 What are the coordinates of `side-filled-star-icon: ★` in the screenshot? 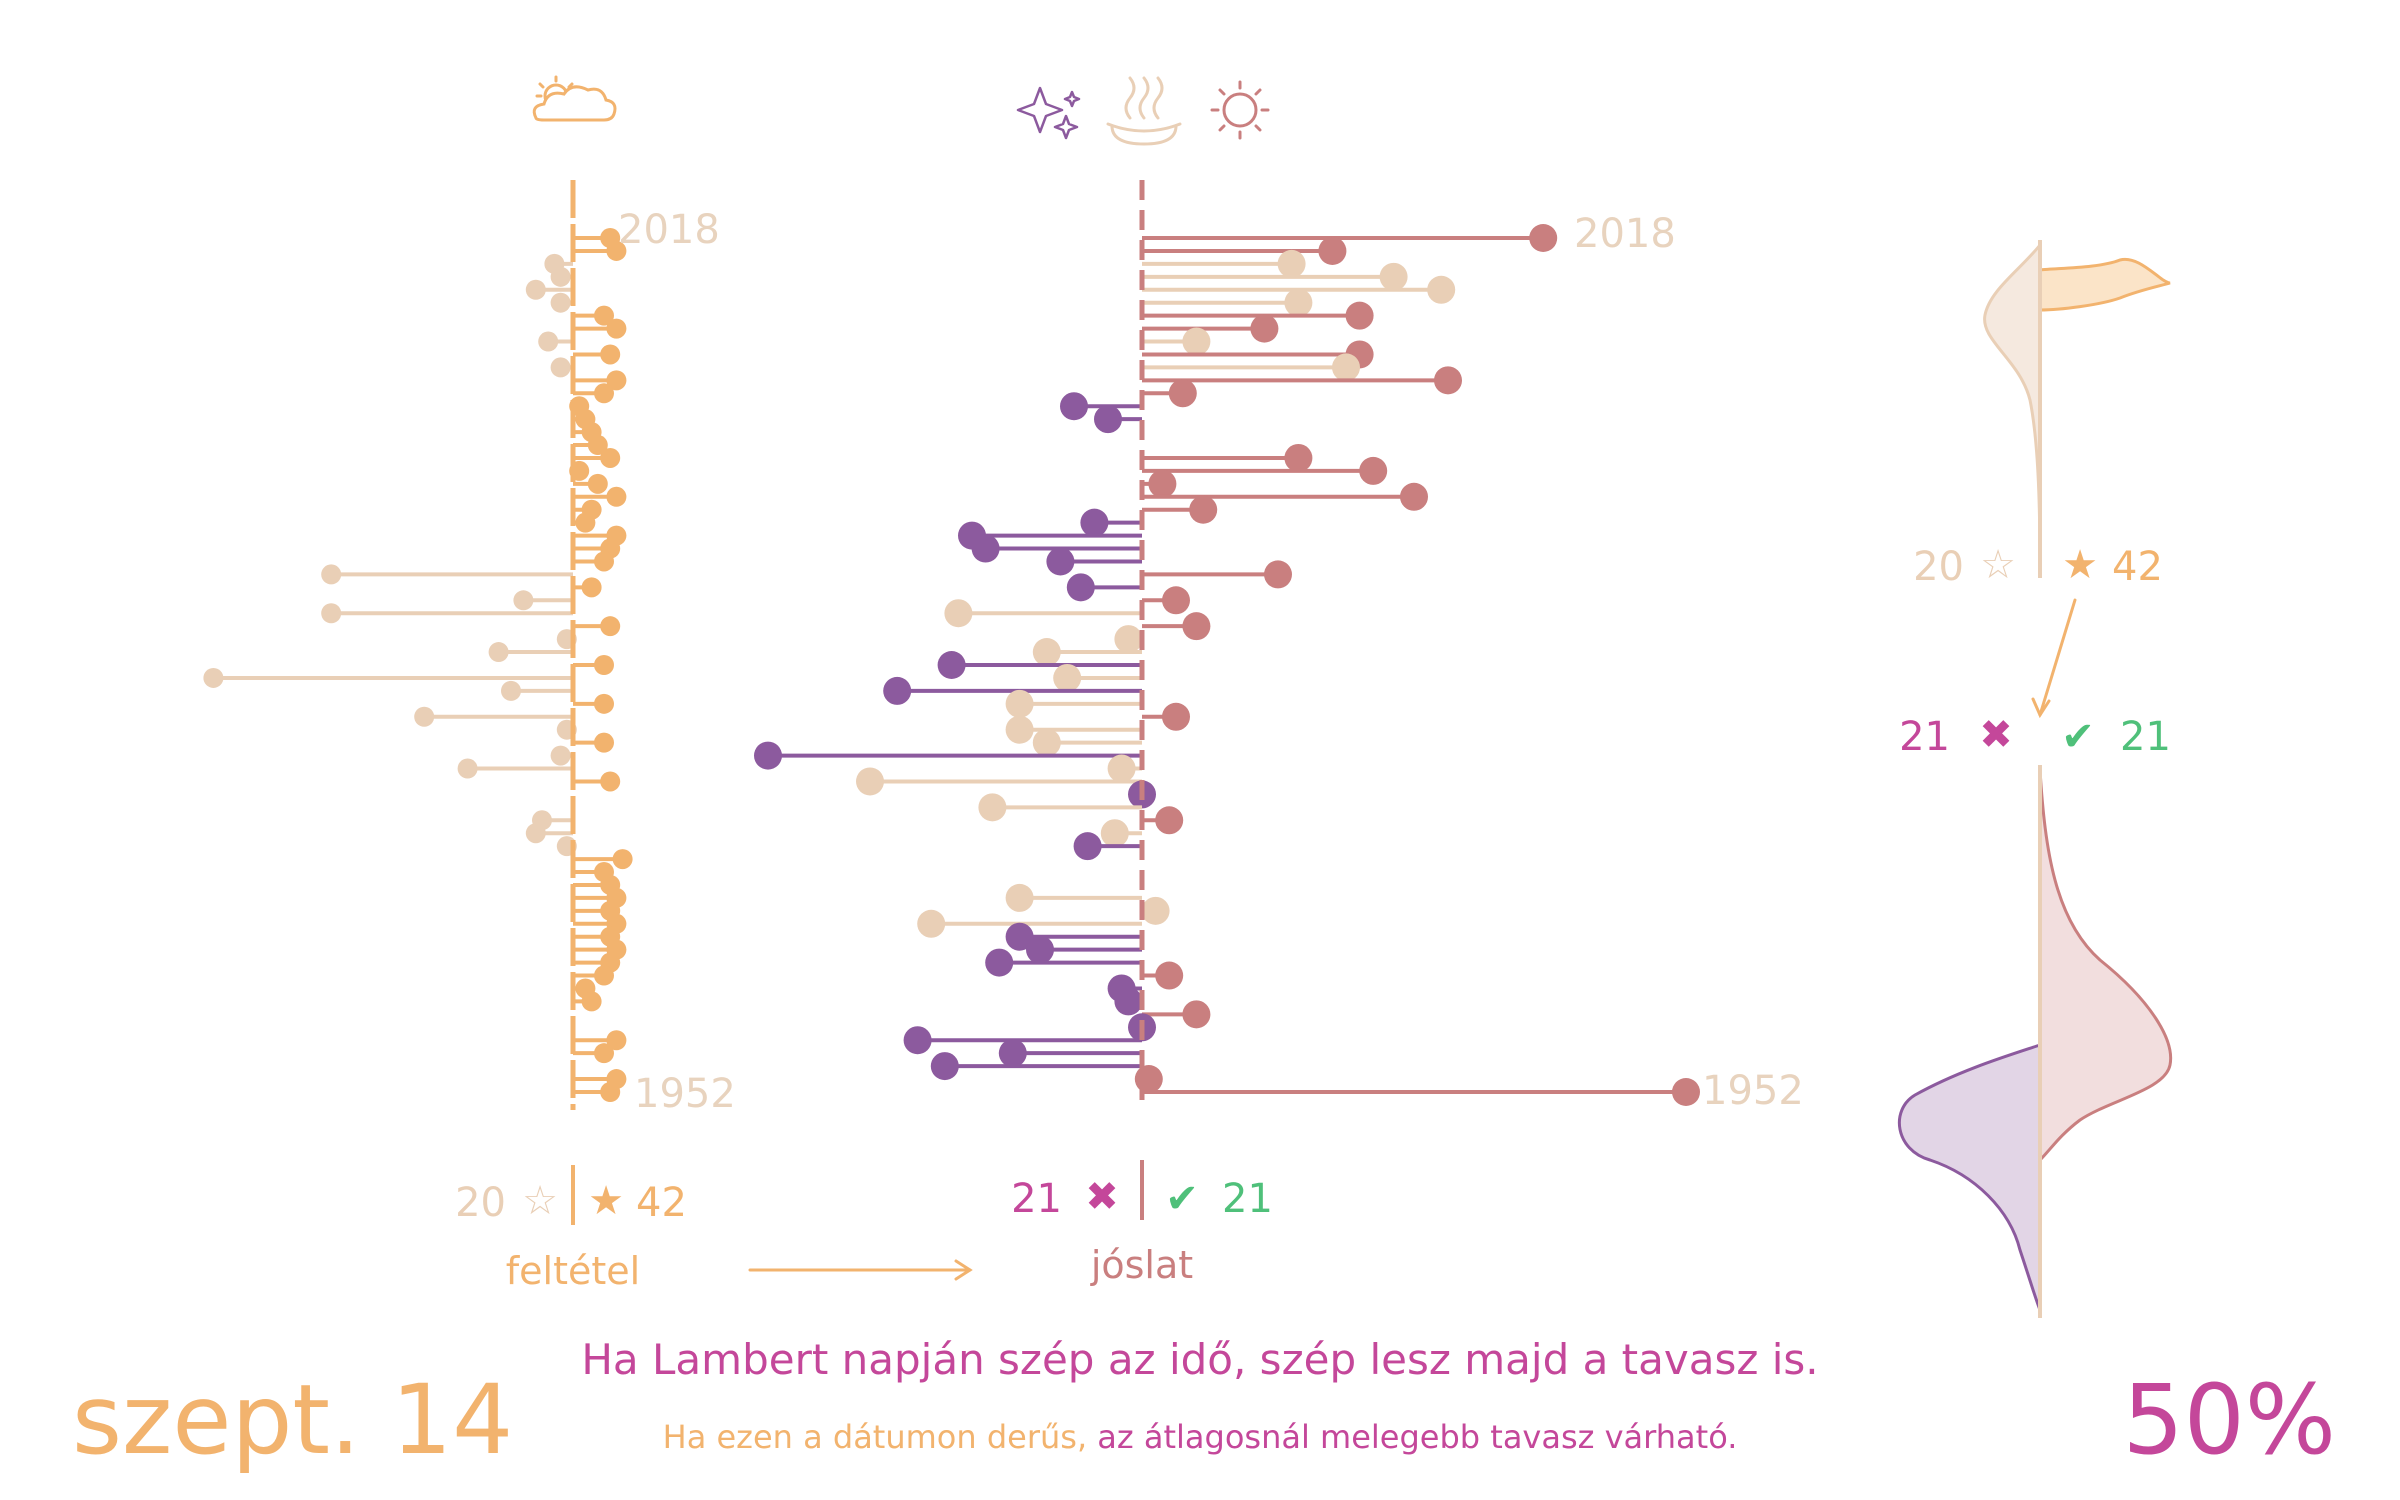 It's located at (2080, 565).